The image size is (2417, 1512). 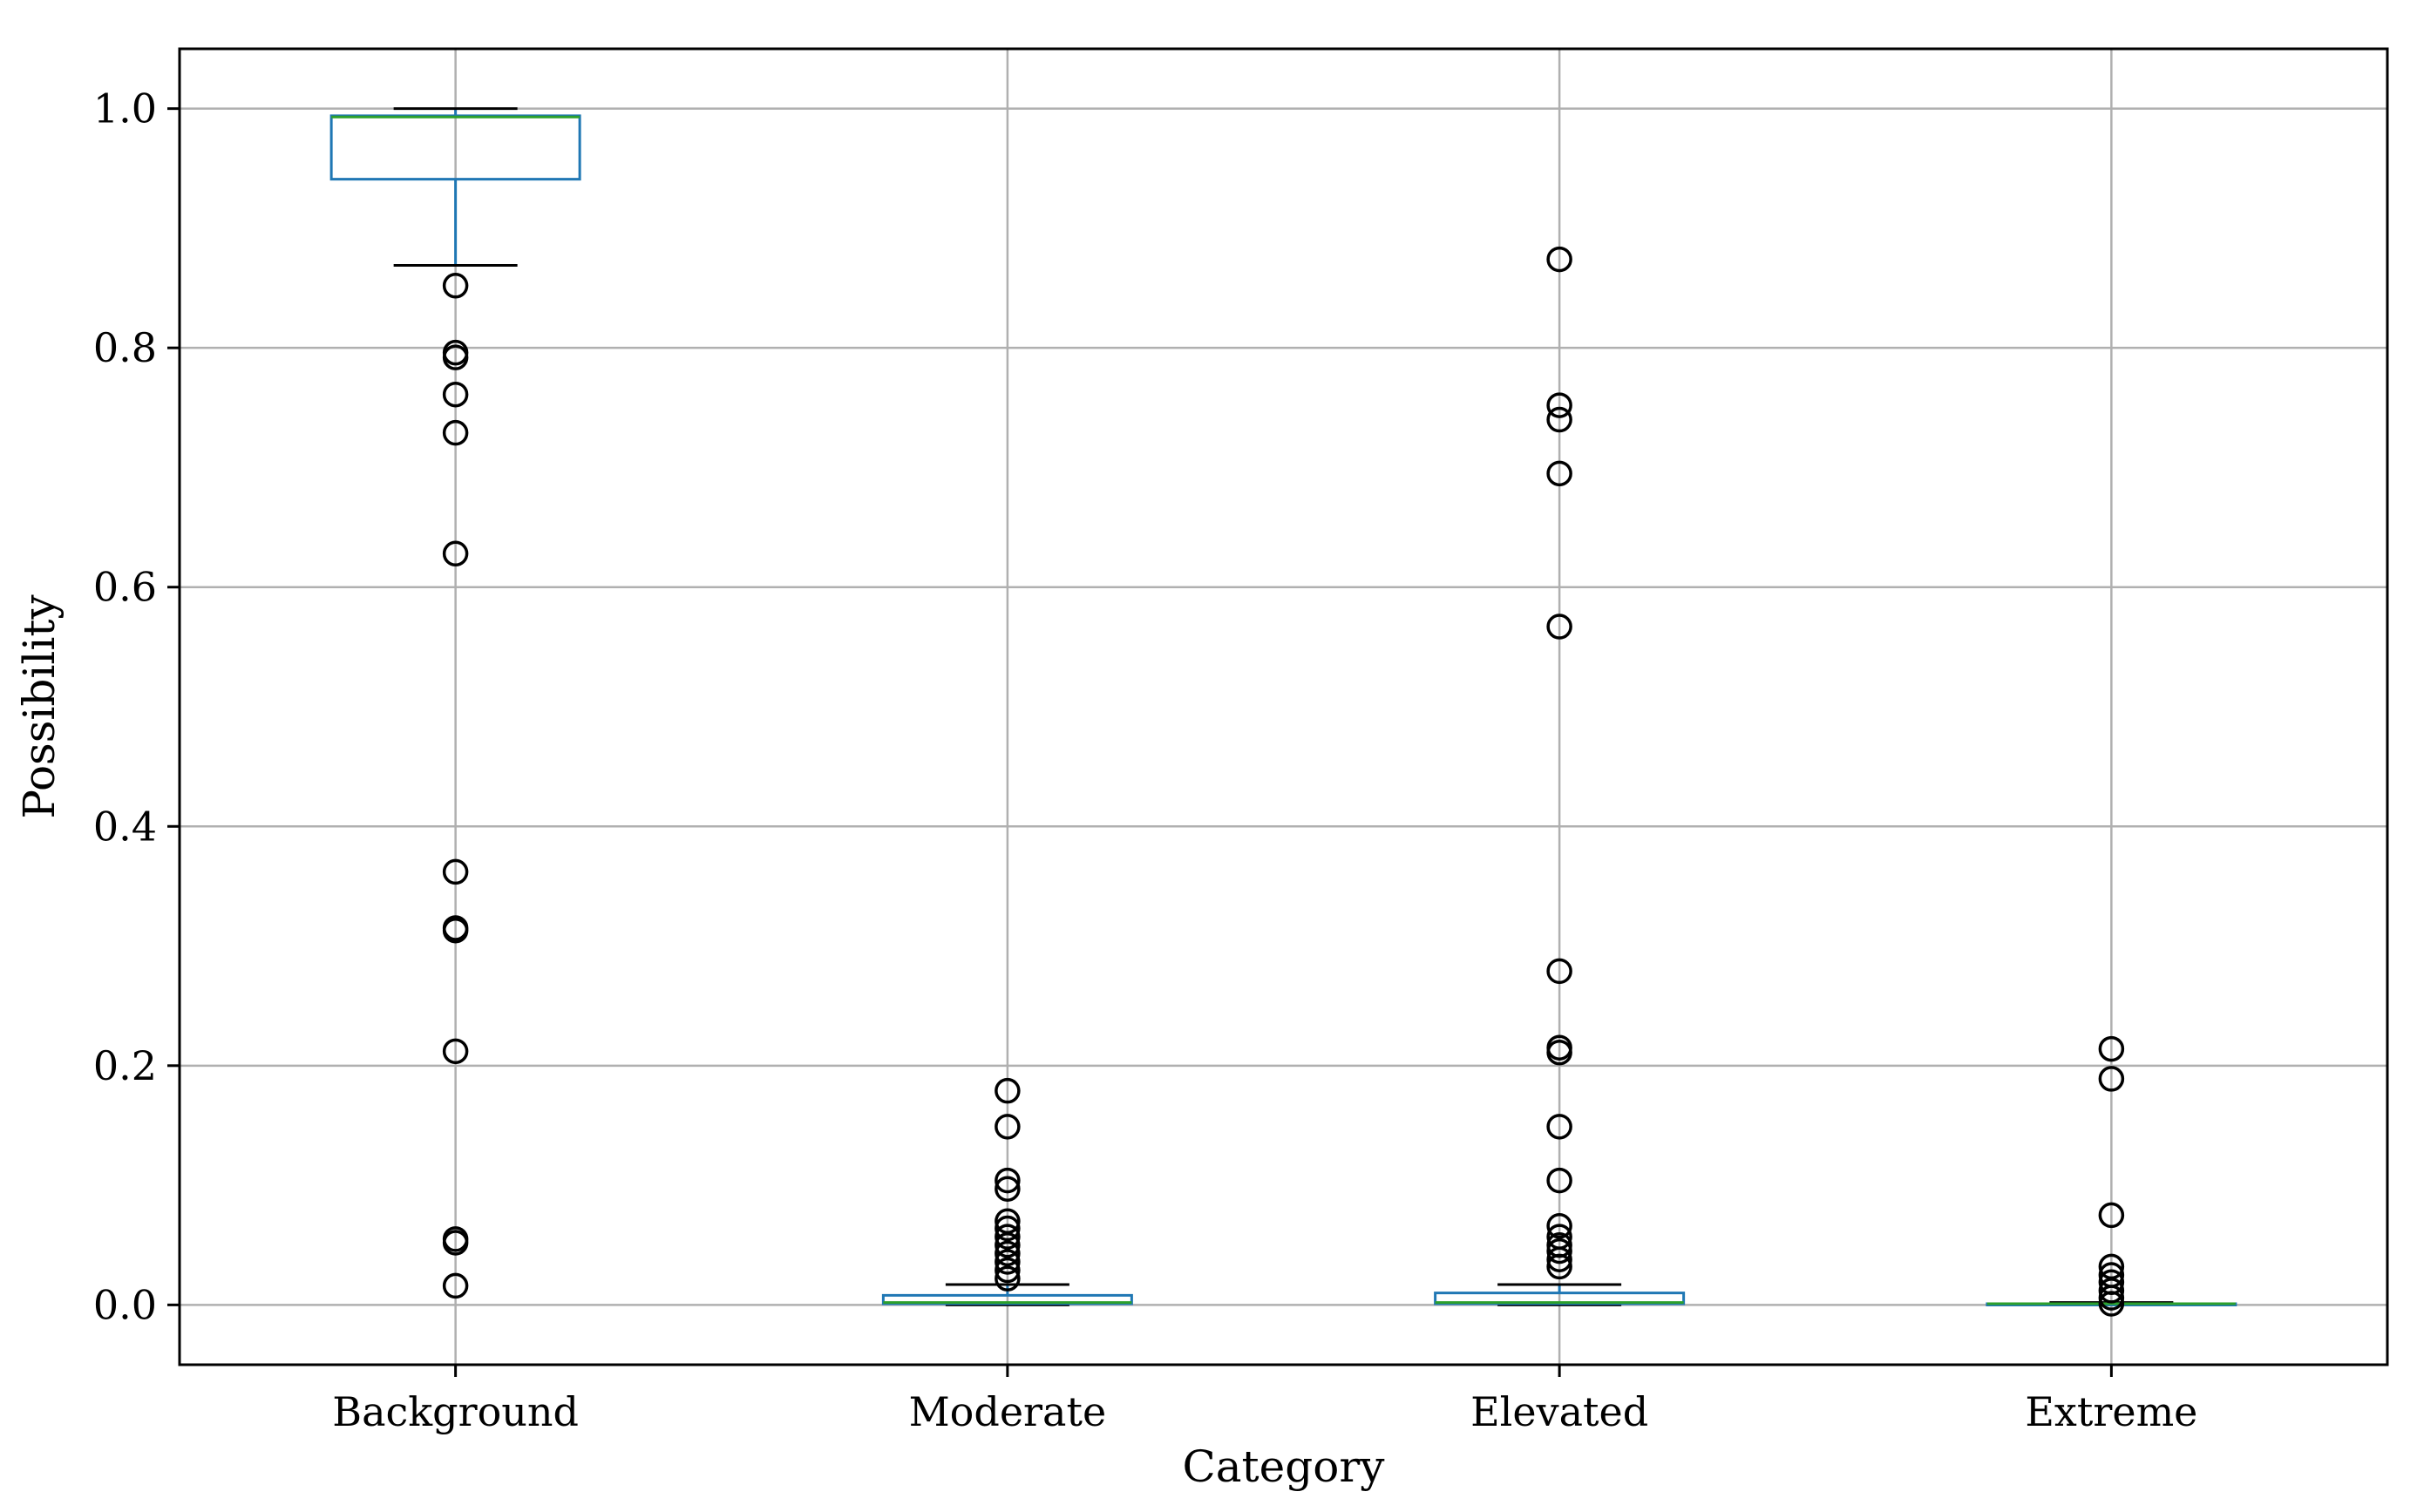 What do you see at coordinates (39, 706) in the screenshot?
I see `y-axis-label: Possibility` at bounding box center [39, 706].